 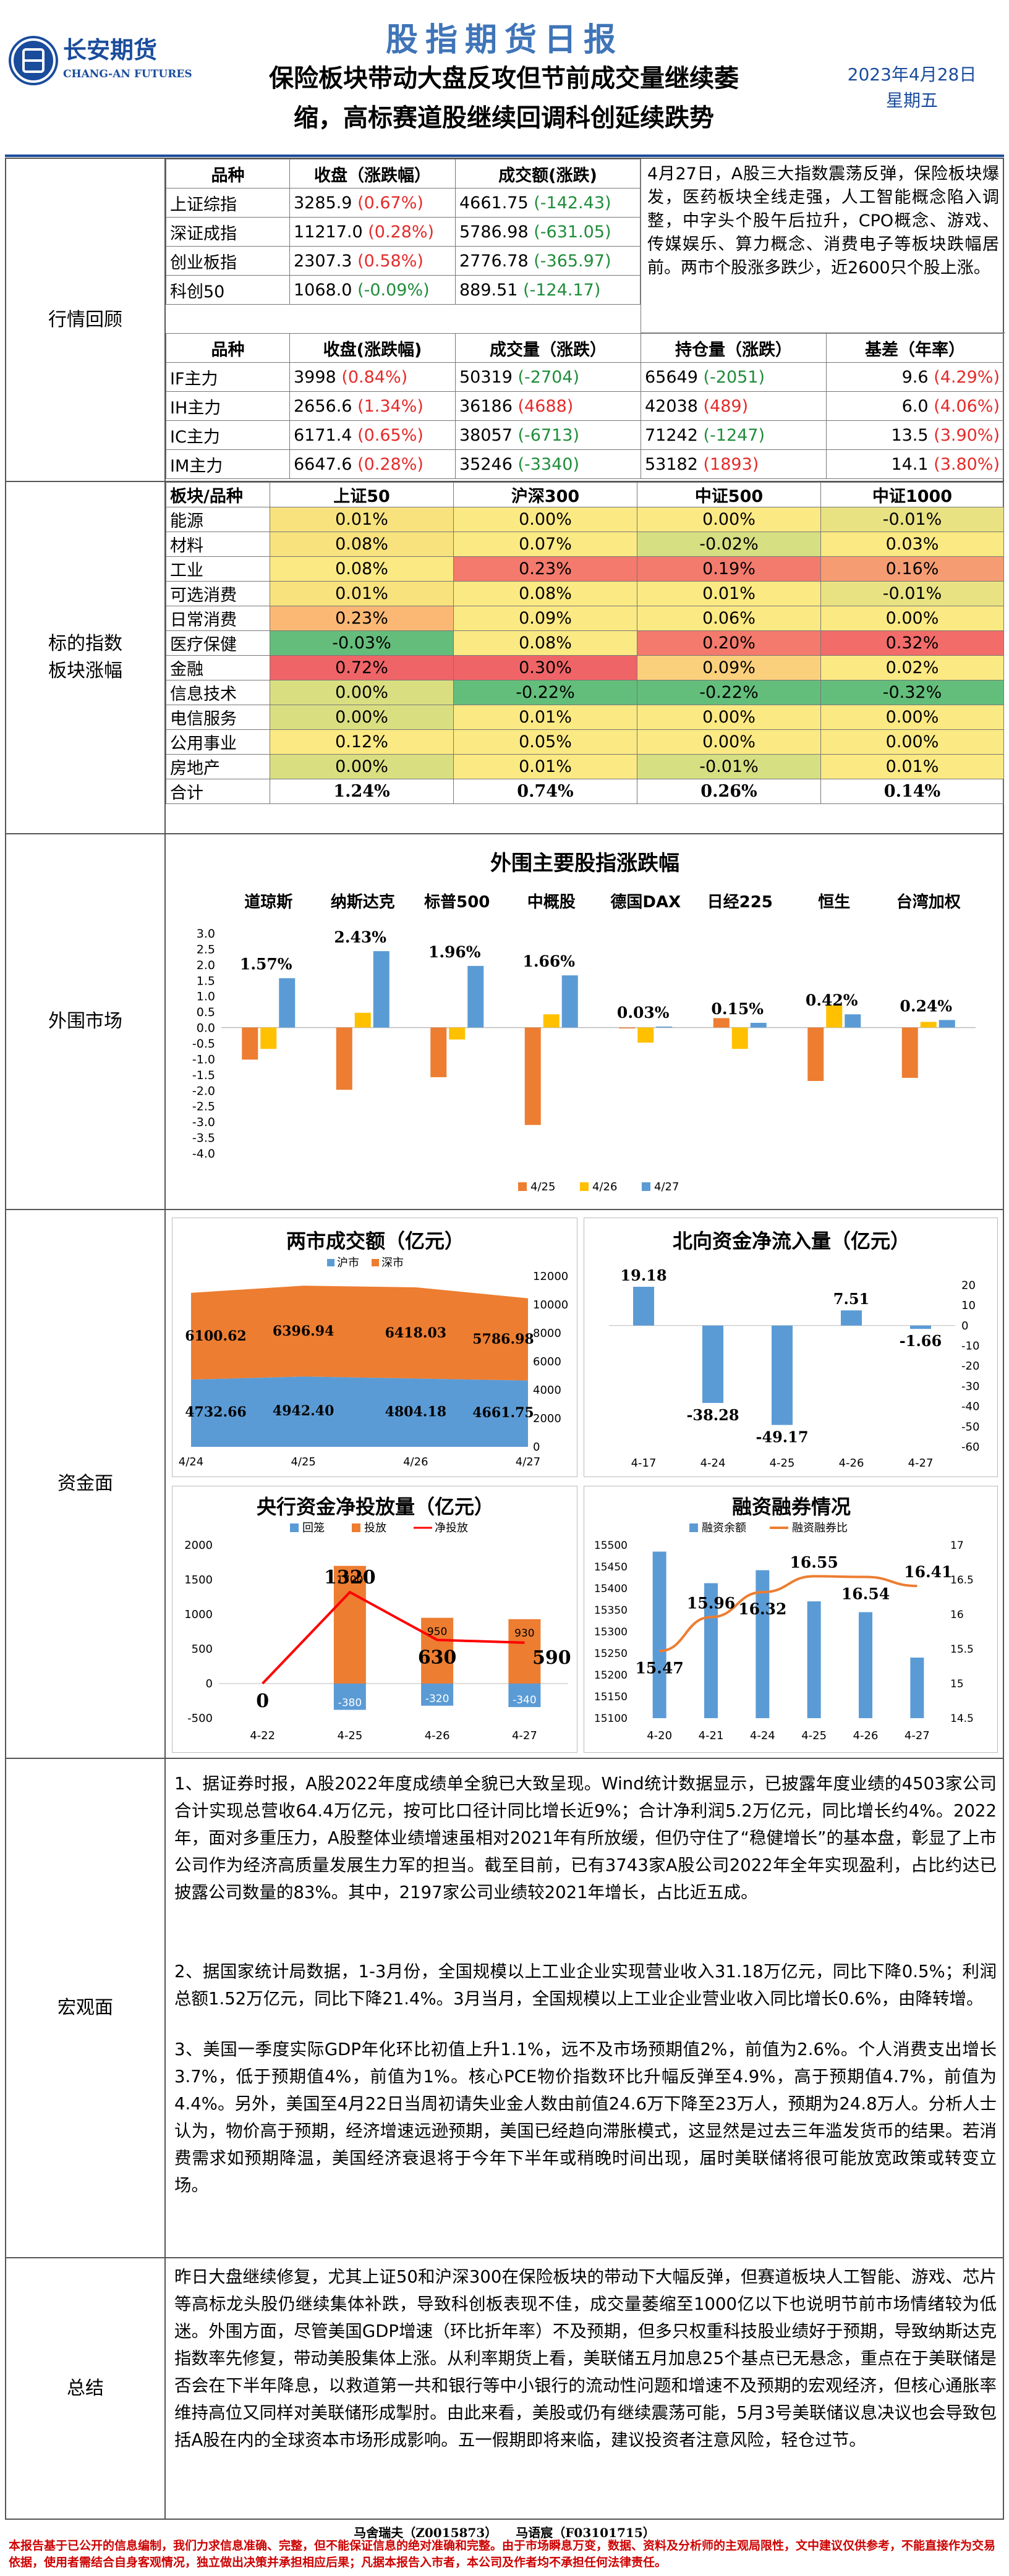 I want to click on index-amount: 2776.78 (-365.97), so click(x=548, y=261).